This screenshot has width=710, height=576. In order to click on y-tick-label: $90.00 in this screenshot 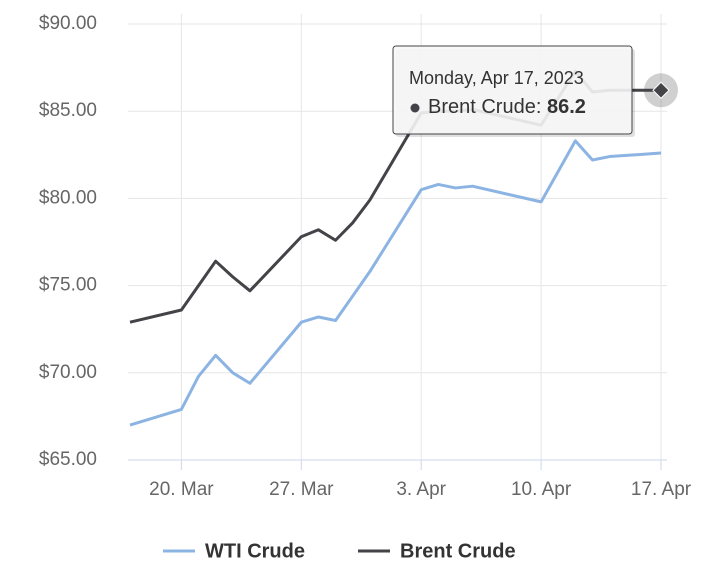, I will do `click(68, 23)`.